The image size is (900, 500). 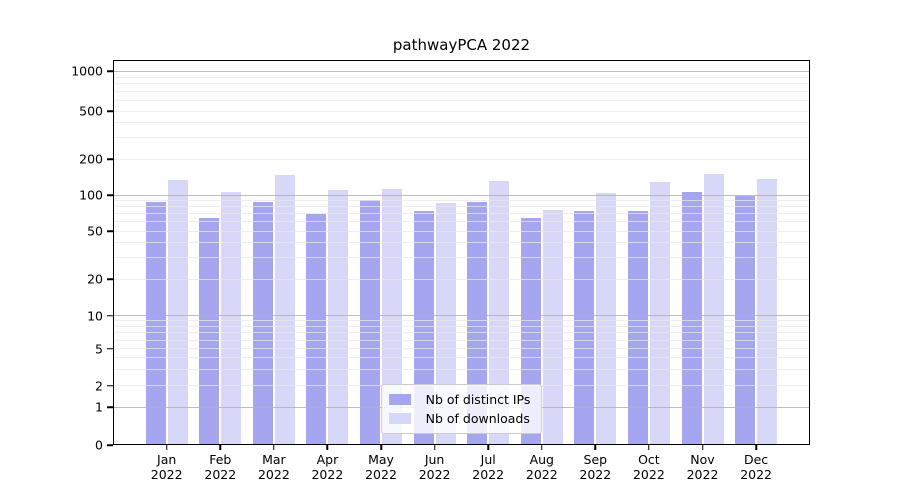 I want to click on bar-sep-downloads, so click(x=606, y=319).